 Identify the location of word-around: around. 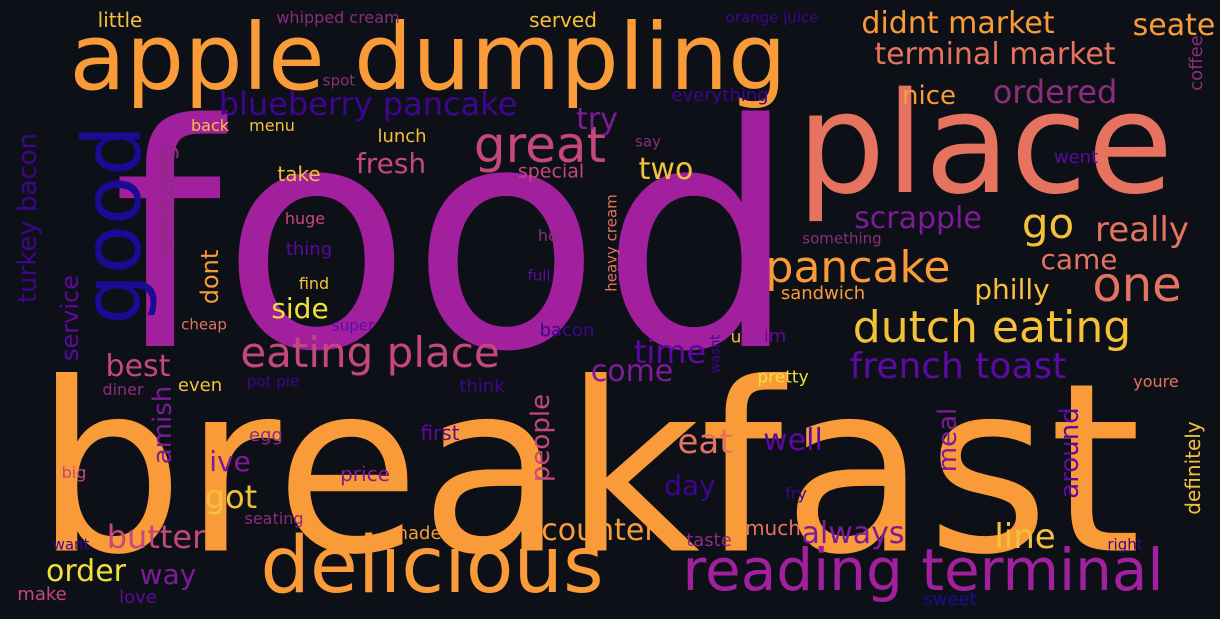
(1070, 453).